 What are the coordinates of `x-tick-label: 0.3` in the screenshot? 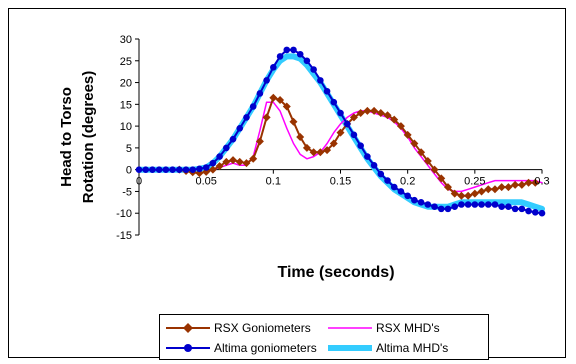 It's located at (541, 182).